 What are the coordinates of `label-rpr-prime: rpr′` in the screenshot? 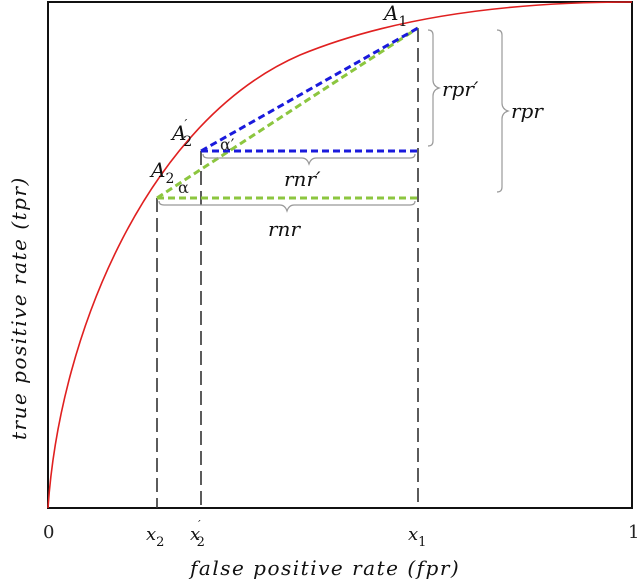 It's located at (460, 89).